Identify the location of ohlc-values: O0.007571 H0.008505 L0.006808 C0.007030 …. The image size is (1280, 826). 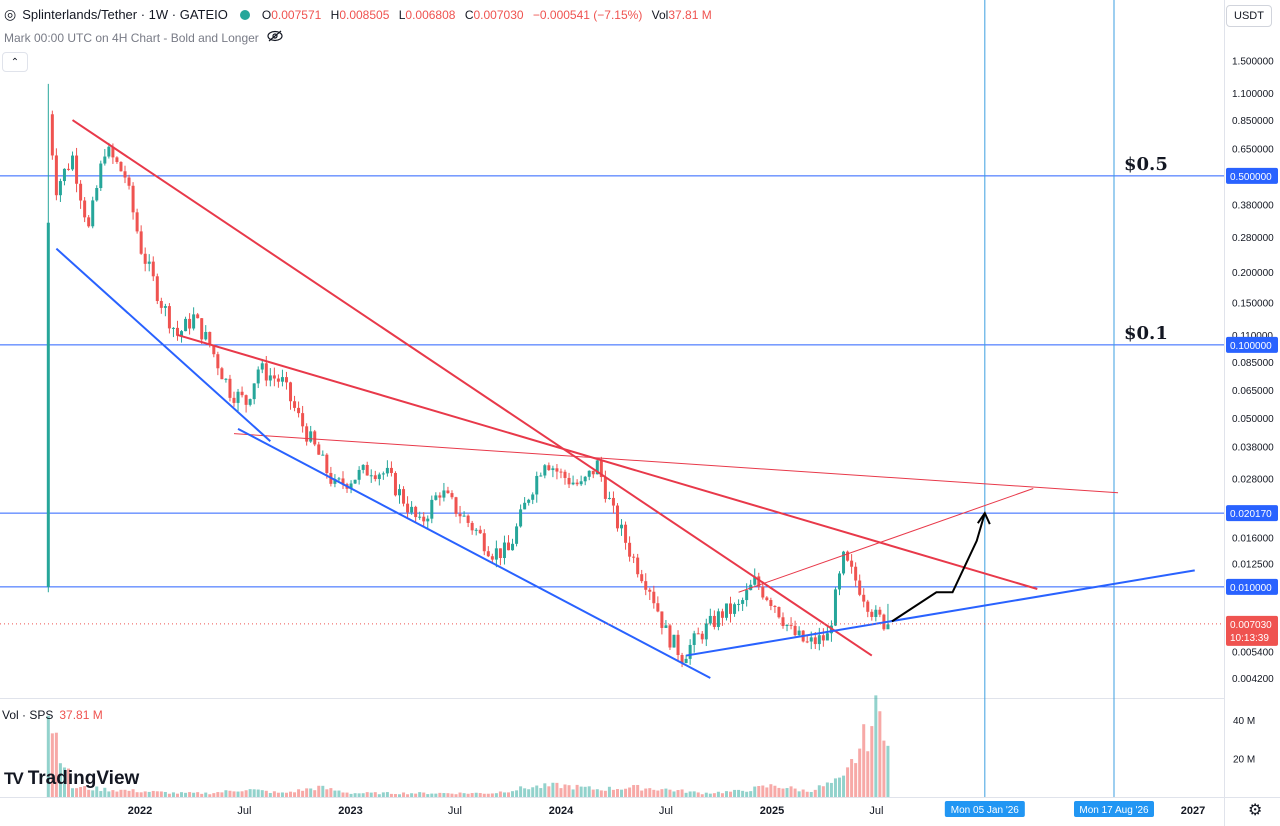
(486, 14).